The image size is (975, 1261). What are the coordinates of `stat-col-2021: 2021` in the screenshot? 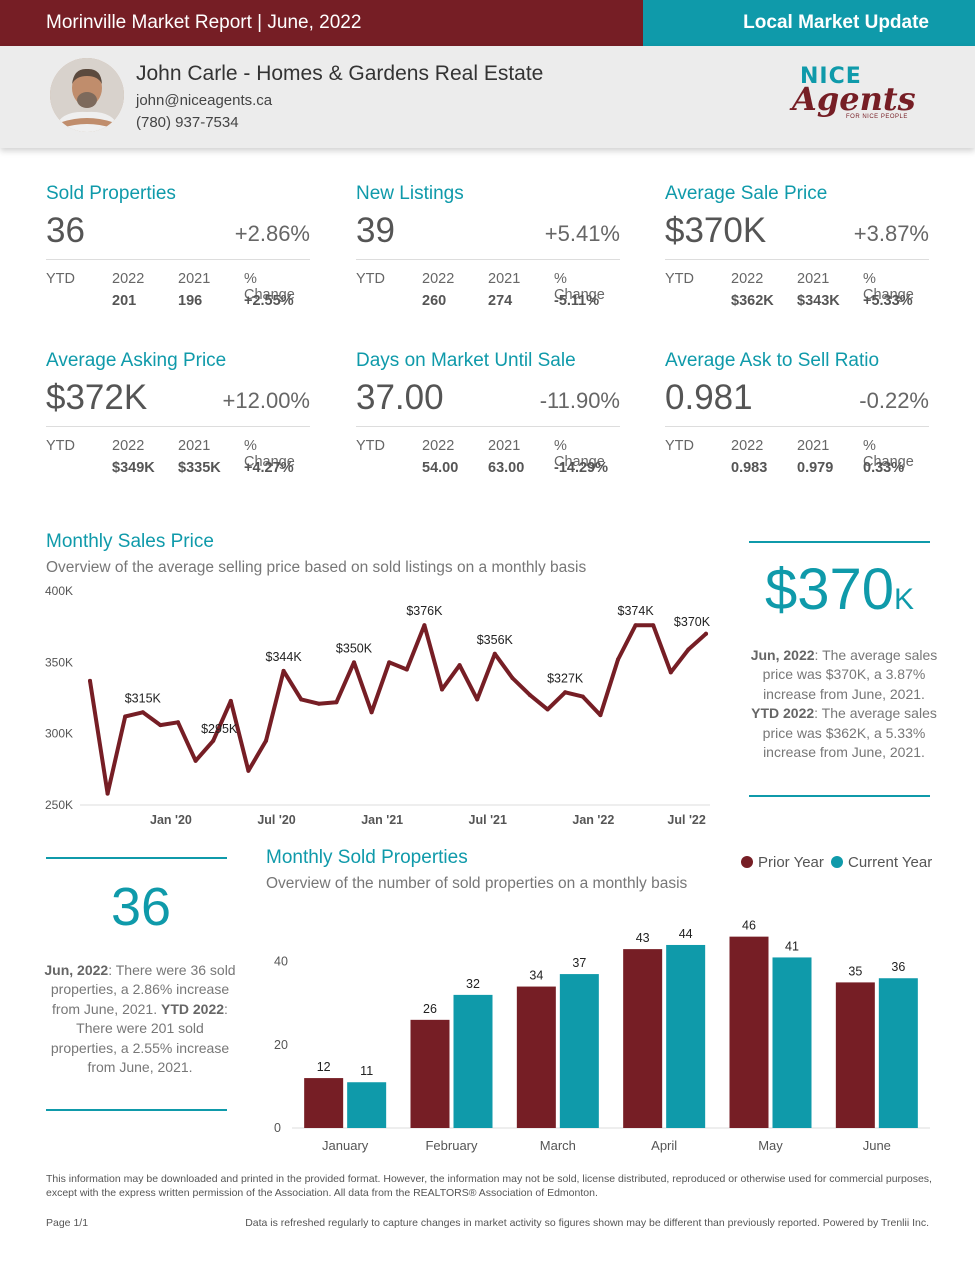 It's located at (504, 279).